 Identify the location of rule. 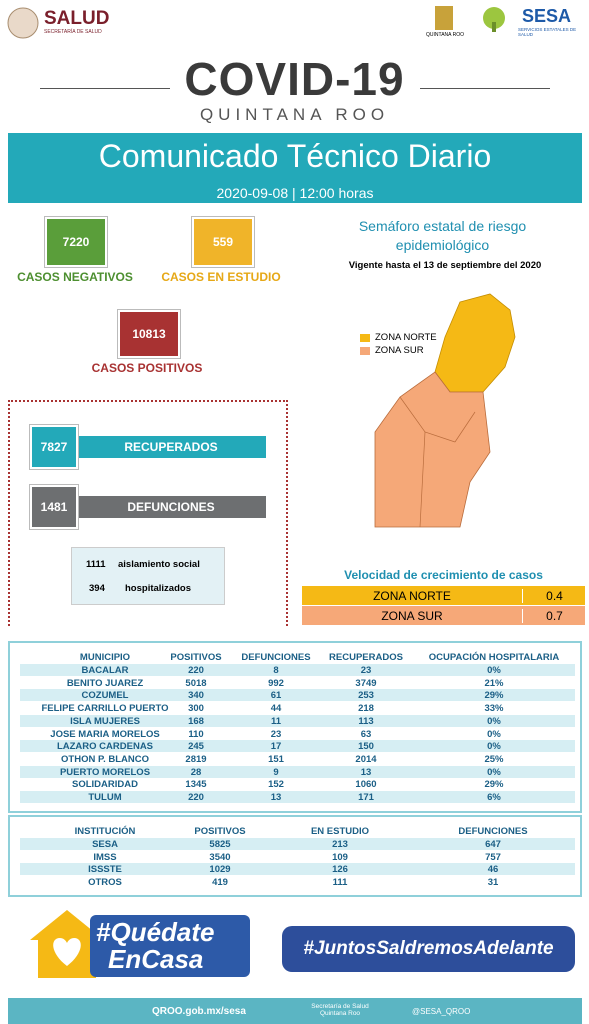
(485, 88).